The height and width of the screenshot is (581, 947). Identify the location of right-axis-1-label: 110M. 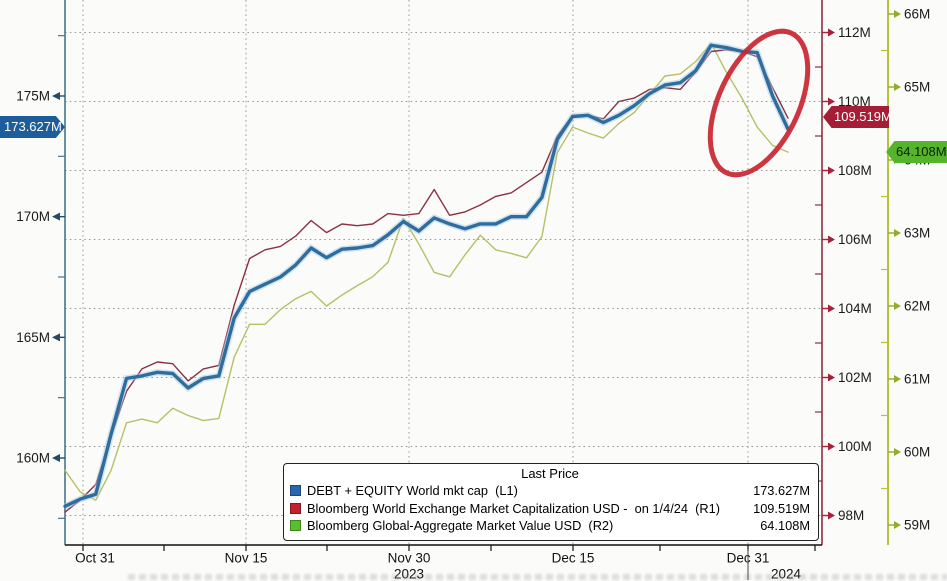
(854, 101).